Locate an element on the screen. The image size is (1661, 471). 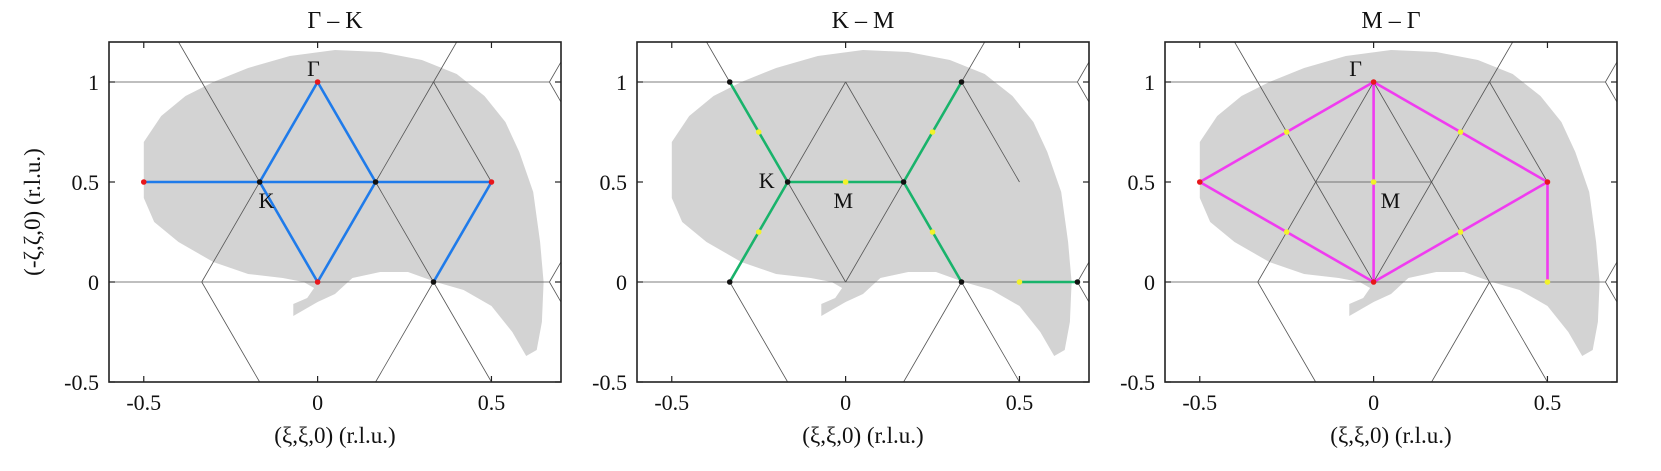
panel-title: Γ – K is located at coordinates (335, 21).